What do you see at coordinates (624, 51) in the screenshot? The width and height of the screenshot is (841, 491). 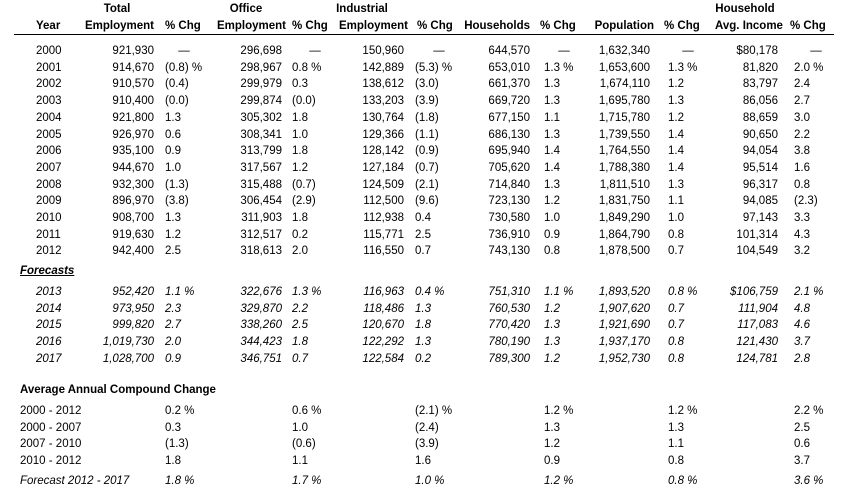 I see `table-cell: 1,632,340` at bounding box center [624, 51].